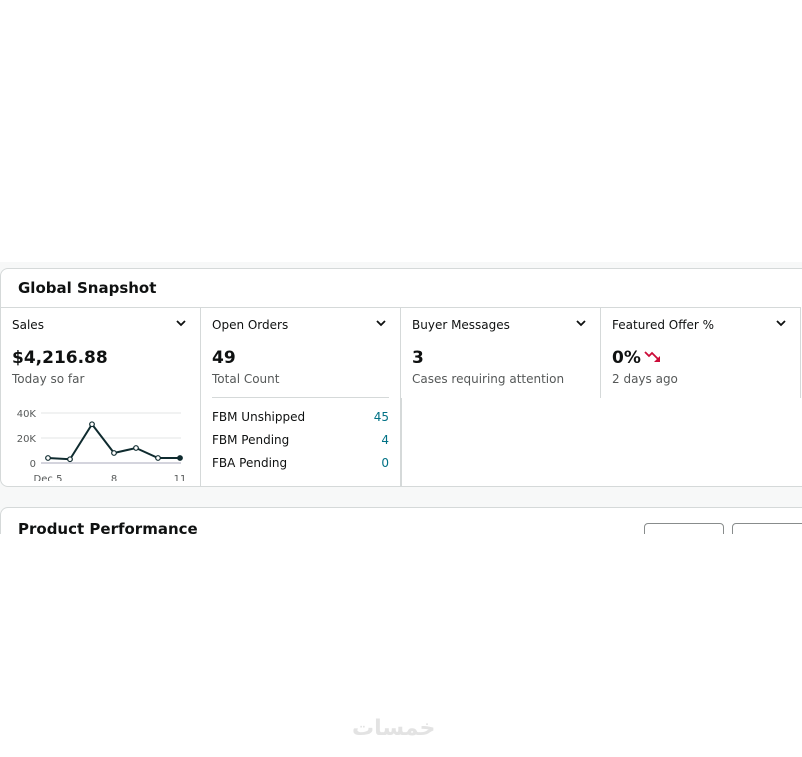  What do you see at coordinates (250, 463) in the screenshot?
I see `row-label: FBA Pending` at bounding box center [250, 463].